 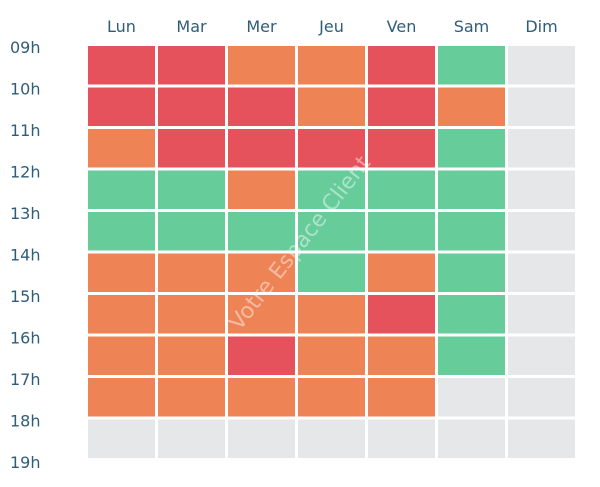 I want to click on heatmap-cell-12h-Jeu, so click(x=331, y=189).